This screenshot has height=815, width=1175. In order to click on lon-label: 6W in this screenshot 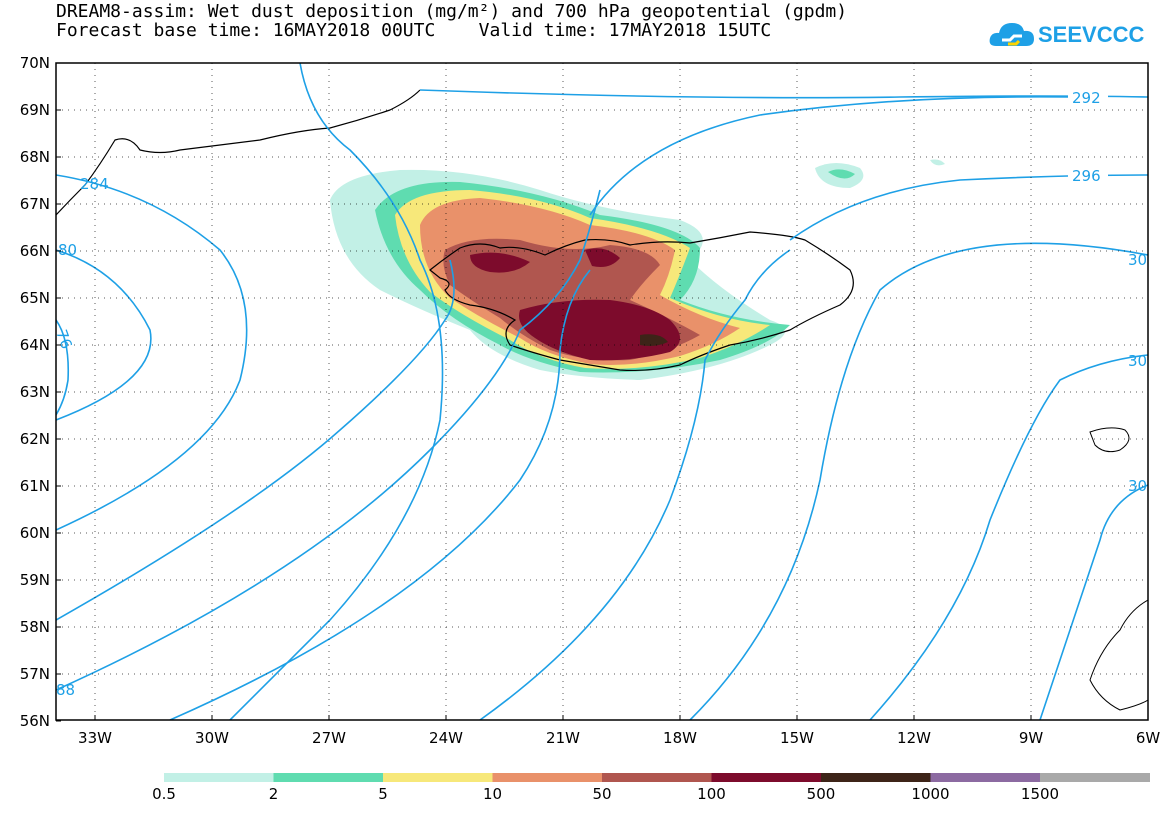, I will do `click(1148, 738)`.